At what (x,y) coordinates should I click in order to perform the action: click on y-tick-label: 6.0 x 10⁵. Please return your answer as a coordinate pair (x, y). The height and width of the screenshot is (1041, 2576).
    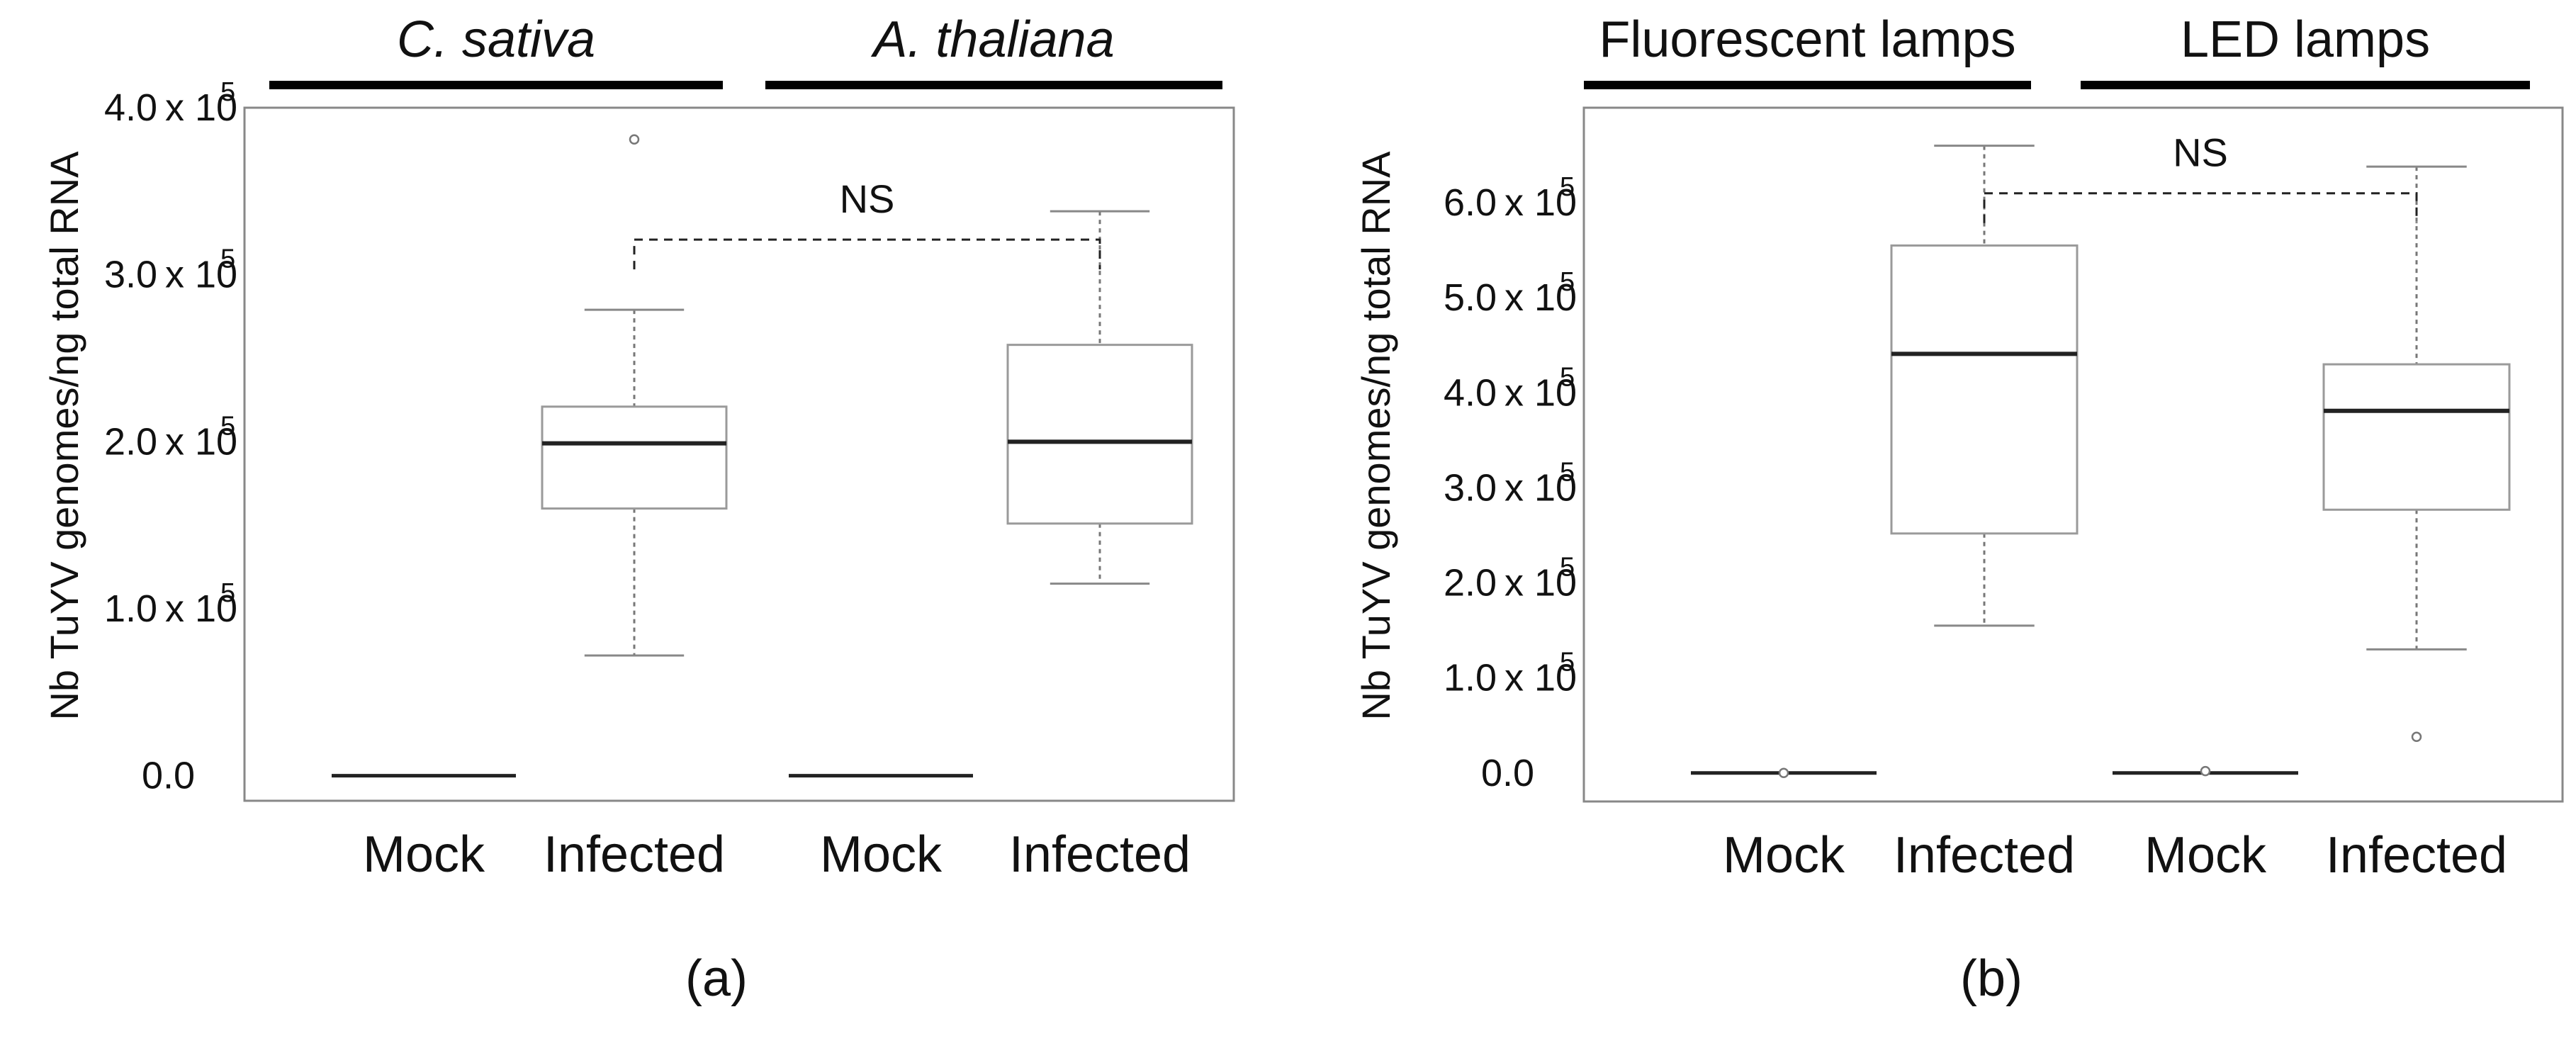
    Looking at the image, I should click on (1510, 198).